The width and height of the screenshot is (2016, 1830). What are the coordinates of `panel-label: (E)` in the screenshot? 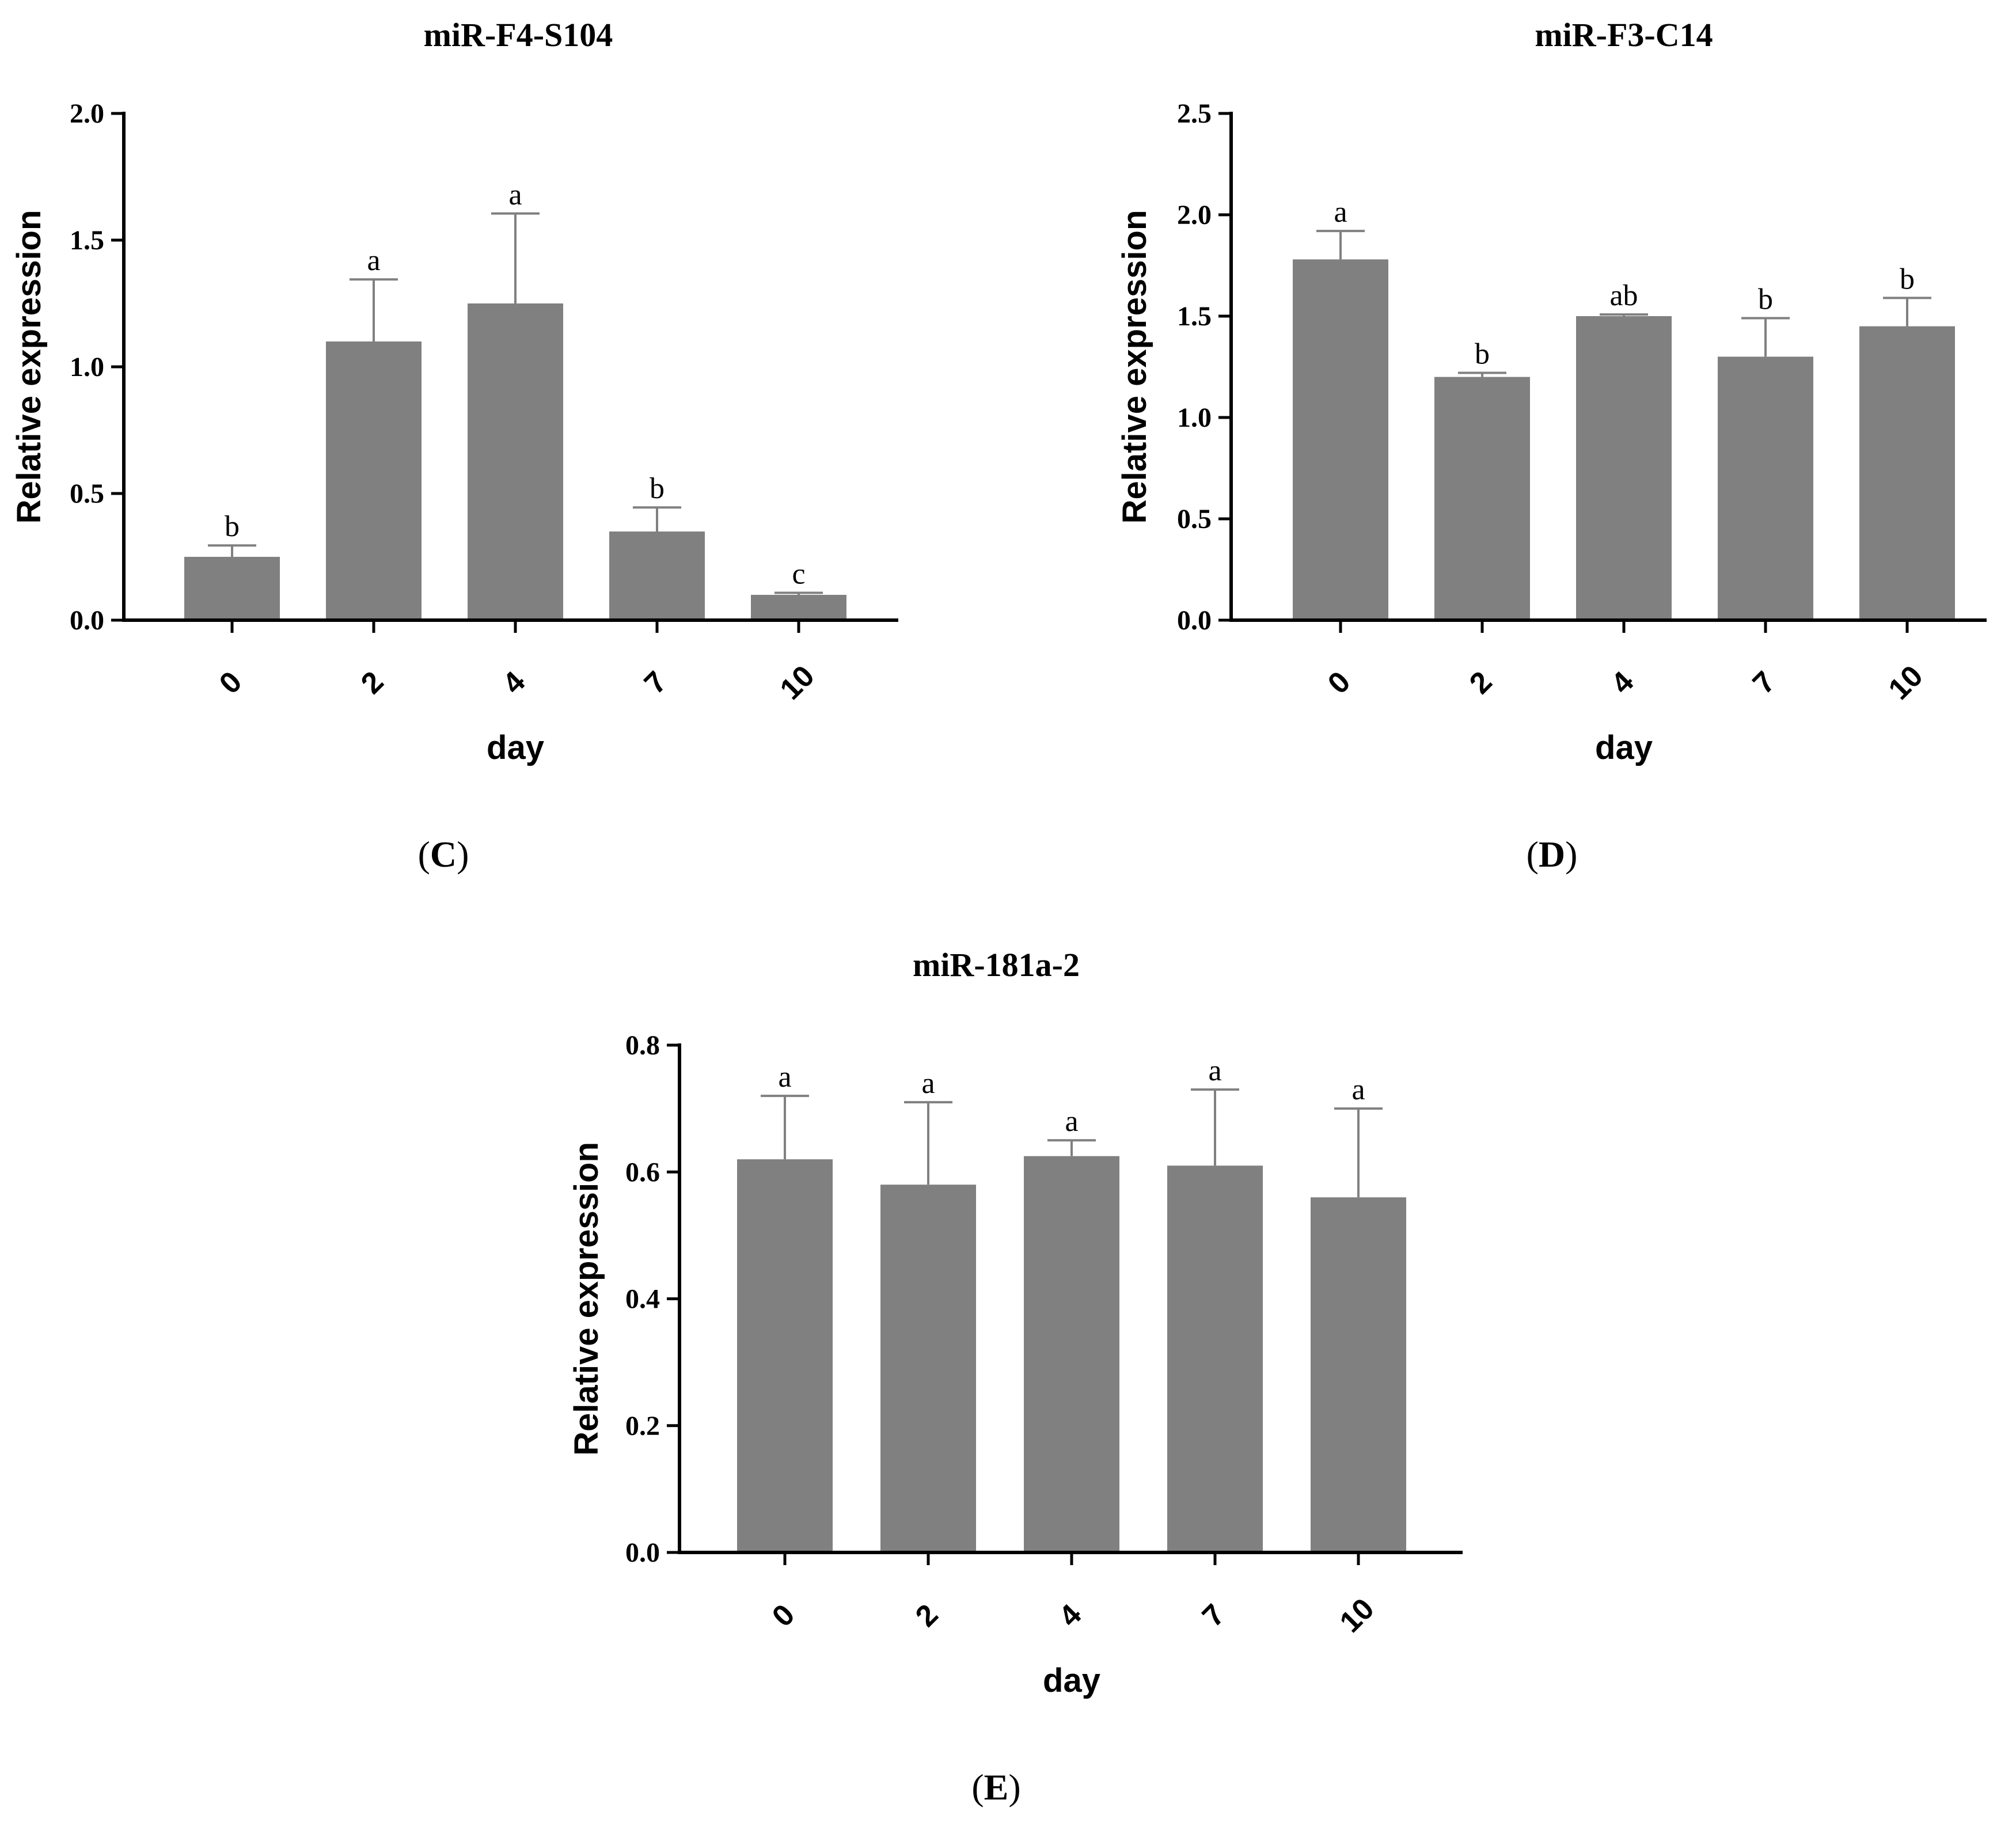 It's located at (995, 1787).